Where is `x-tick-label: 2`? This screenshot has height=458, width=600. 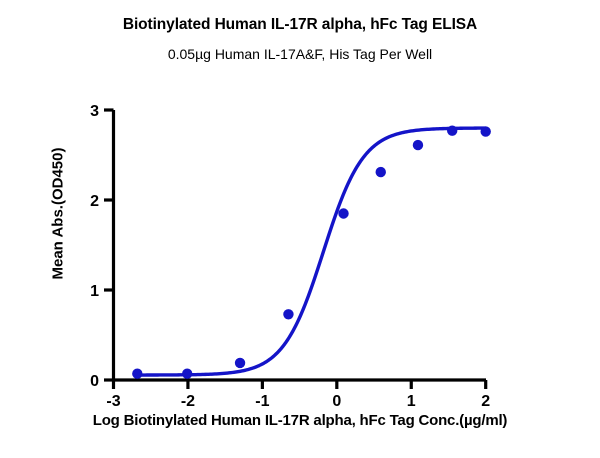
x-tick-label: 2 is located at coordinates (485, 401).